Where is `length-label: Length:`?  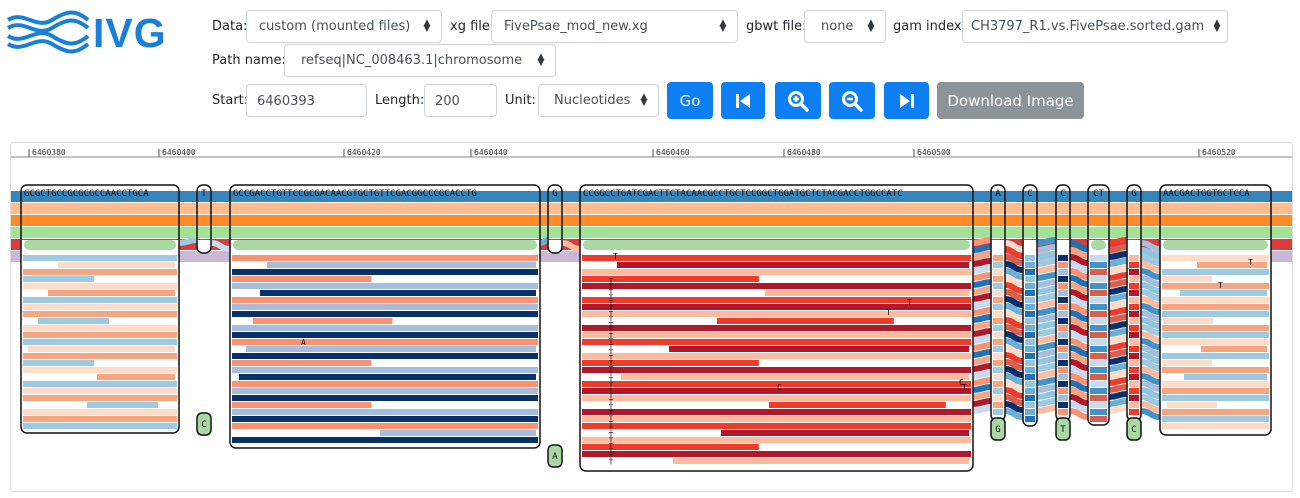 length-label: Length: is located at coordinates (400, 100).